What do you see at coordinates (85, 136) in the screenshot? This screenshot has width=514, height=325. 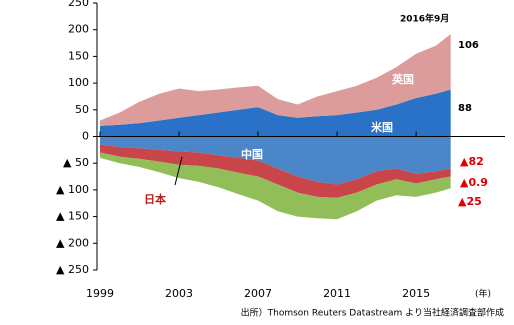 I see `y-tick-label: 0` at bounding box center [85, 136].